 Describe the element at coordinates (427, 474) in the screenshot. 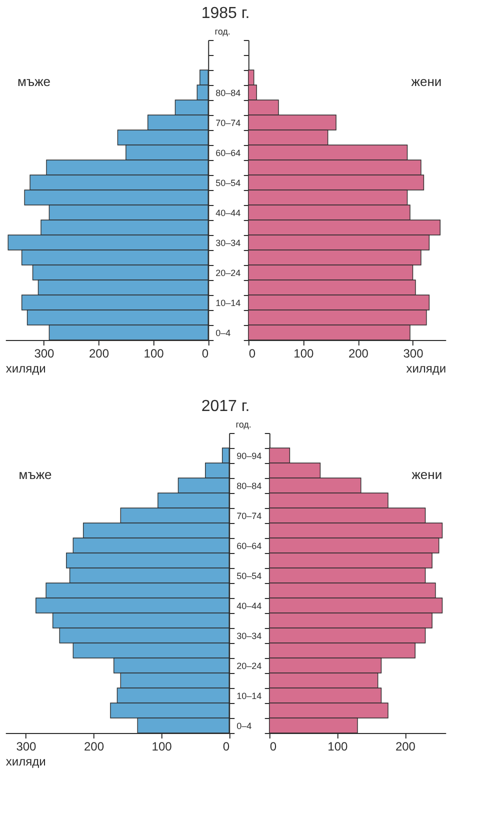

I see `series-label: жени` at that location.